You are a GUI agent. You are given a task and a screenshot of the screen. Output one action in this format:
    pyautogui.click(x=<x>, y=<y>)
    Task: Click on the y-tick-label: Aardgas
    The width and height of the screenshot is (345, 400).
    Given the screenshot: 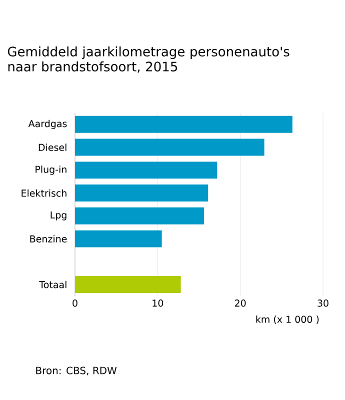 What is the action you would take?
    pyautogui.click(x=47, y=125)
    